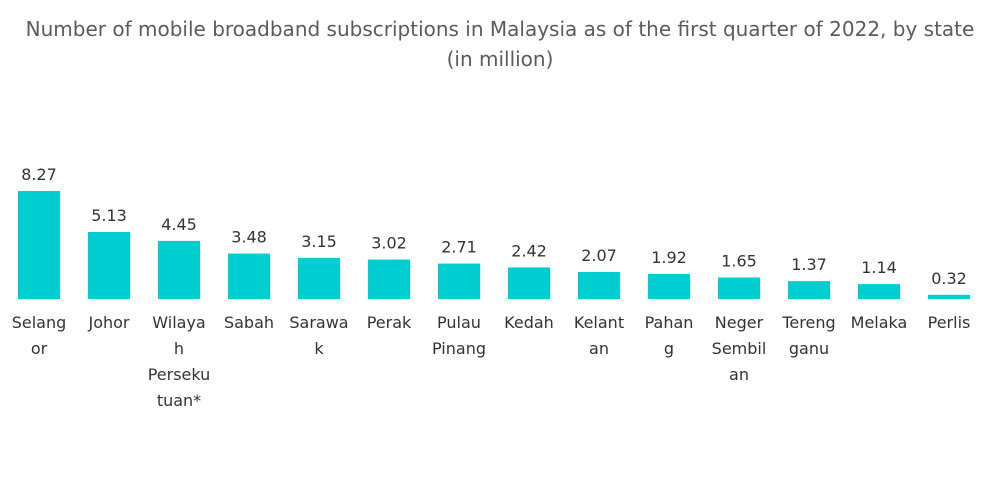 The image size is (1000, 504). What do you see at coordinates (109, 215) in the screenshot?
I see `data-label: 5.13` at bounding box center [109, 215].